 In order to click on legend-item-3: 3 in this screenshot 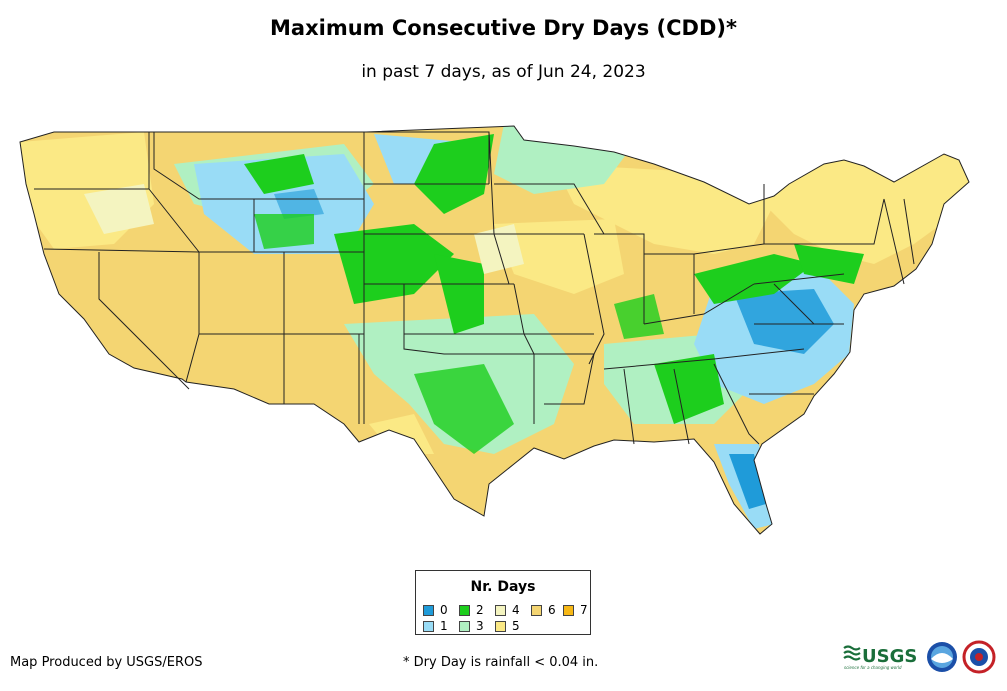, I will do `click(471, 626)`.